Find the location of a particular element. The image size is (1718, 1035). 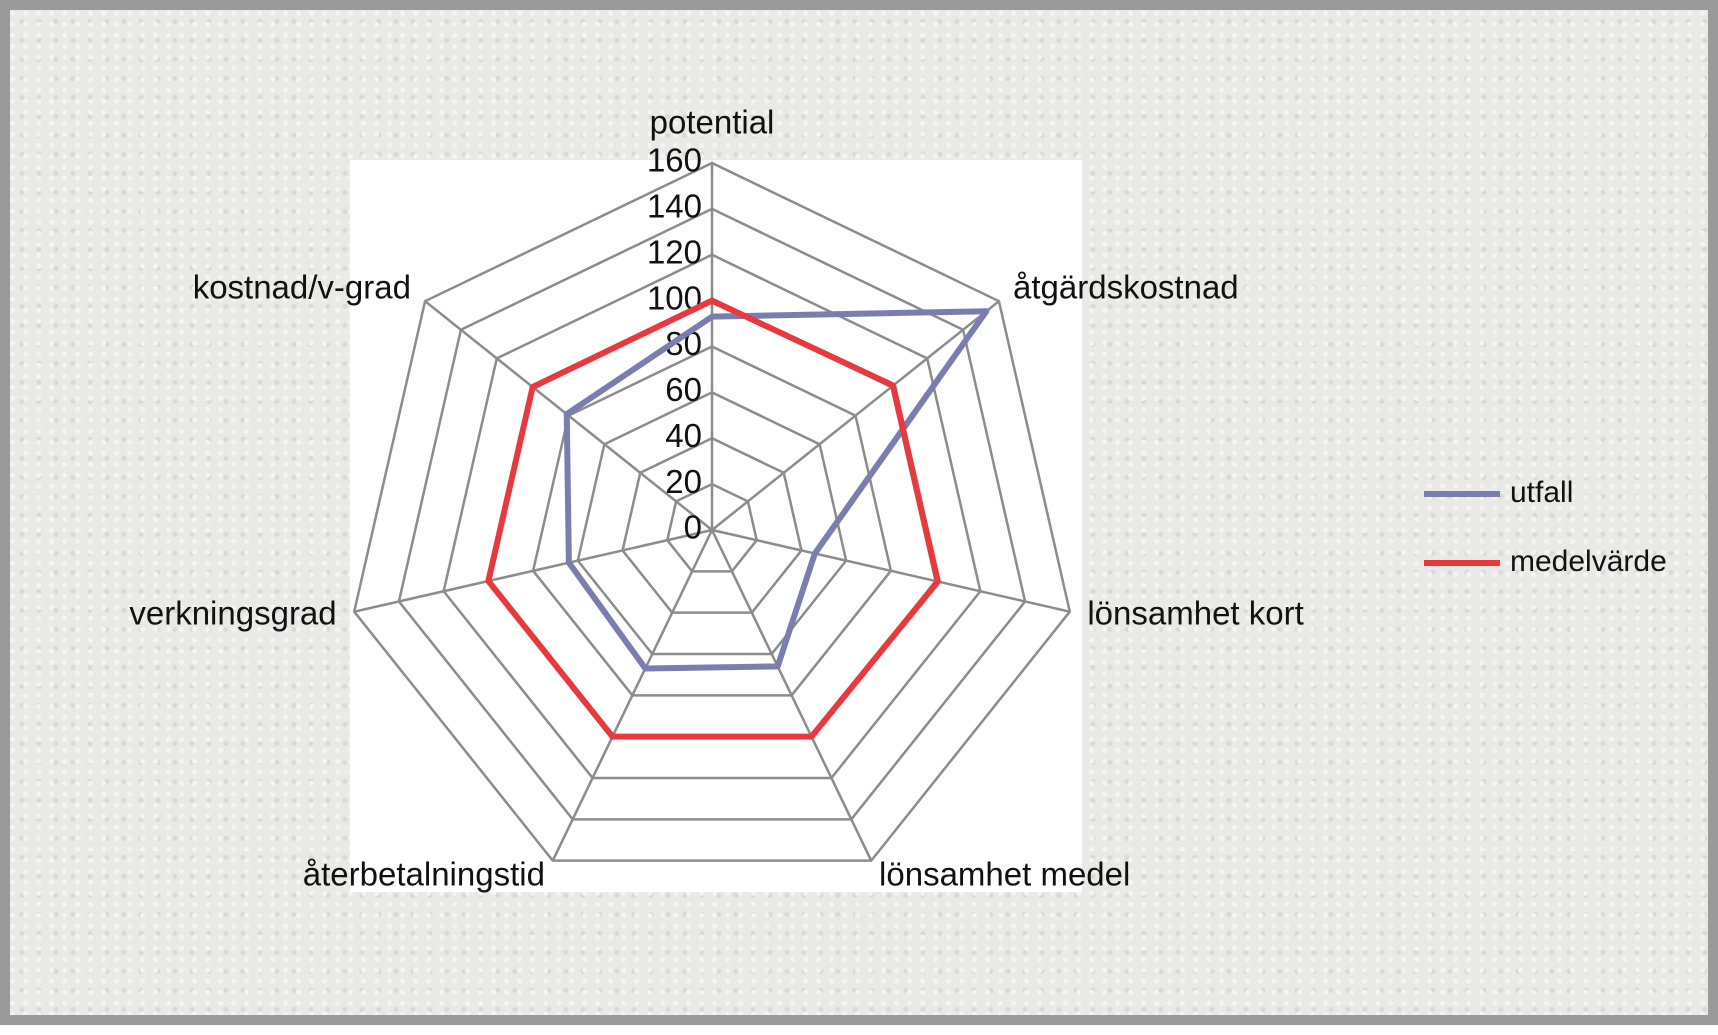

category-label: verkningsgrad is located at coordinates (232, 612).